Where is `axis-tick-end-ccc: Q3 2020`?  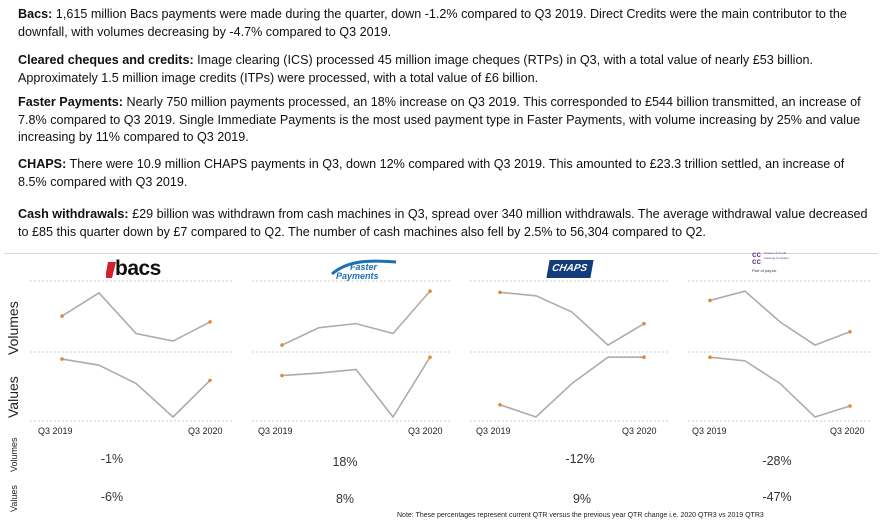 axis-tick-end-ccc: Q3 2020 is located at coordinates (847, 431).